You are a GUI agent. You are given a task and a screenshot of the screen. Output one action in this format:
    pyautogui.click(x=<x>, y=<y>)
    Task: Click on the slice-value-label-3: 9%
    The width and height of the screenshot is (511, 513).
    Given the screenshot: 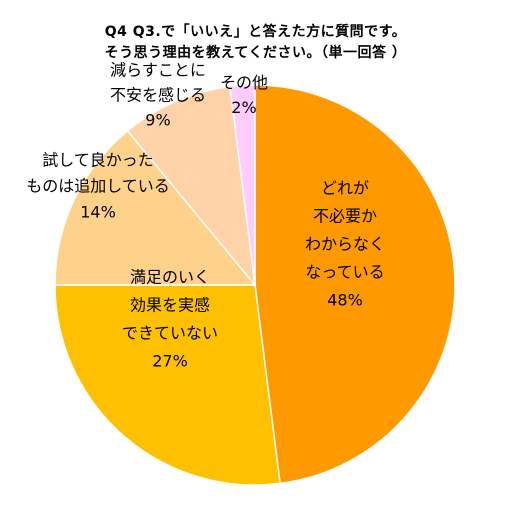 What is the action you would take?
    pyautogui.click(x=157, y=120)
    